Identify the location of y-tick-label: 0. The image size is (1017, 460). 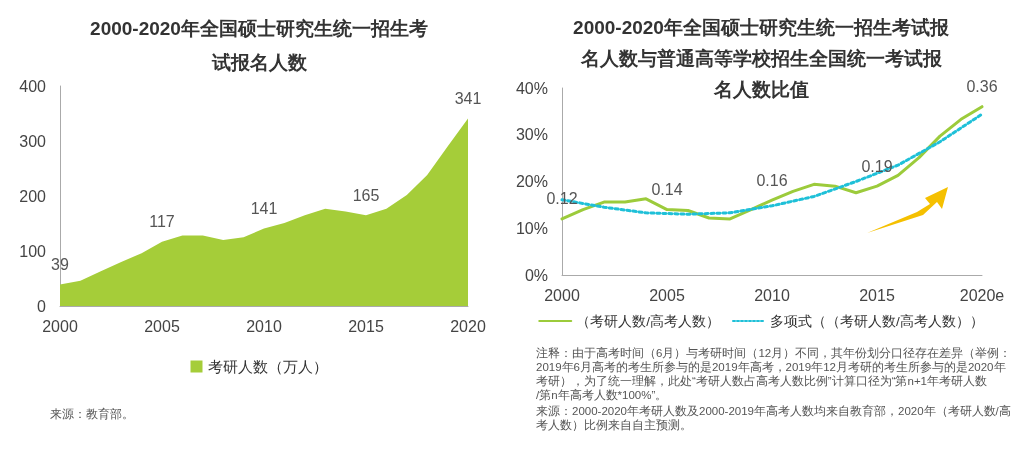
(42, 306).